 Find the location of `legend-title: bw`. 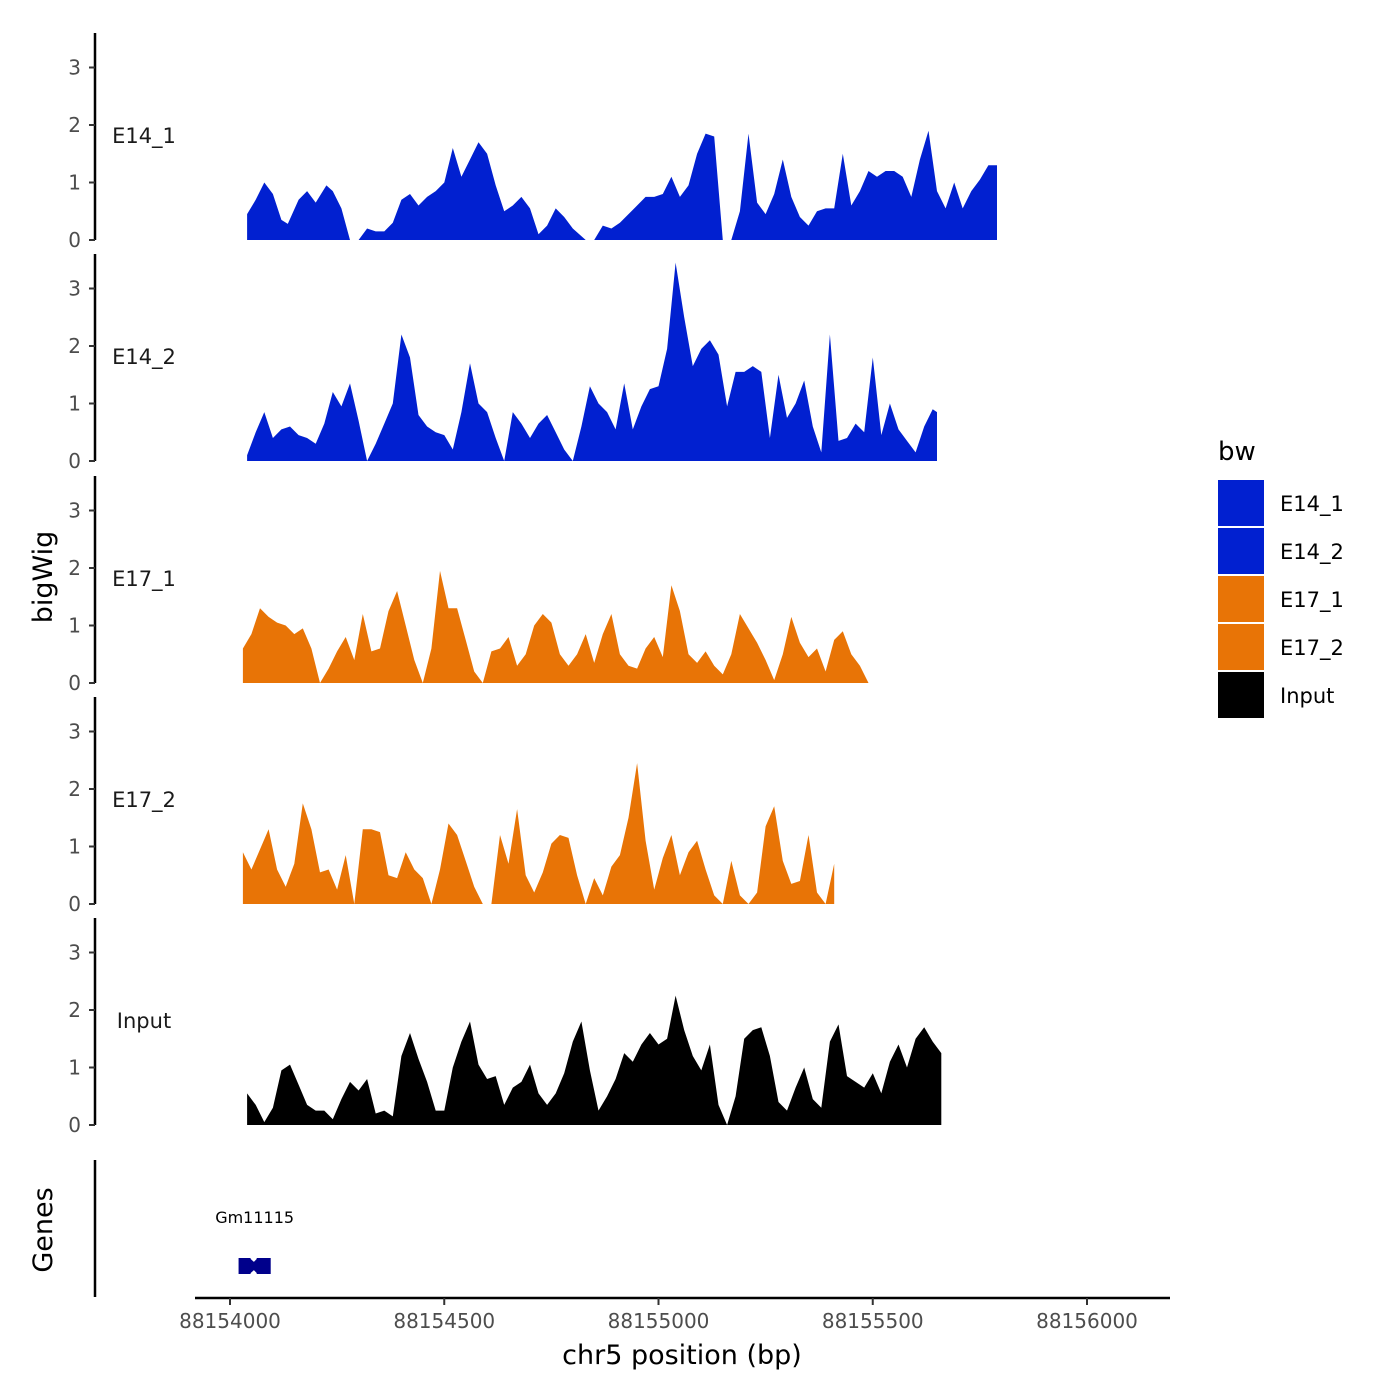

legend-title: bw is located at coordinates (1237, 452).